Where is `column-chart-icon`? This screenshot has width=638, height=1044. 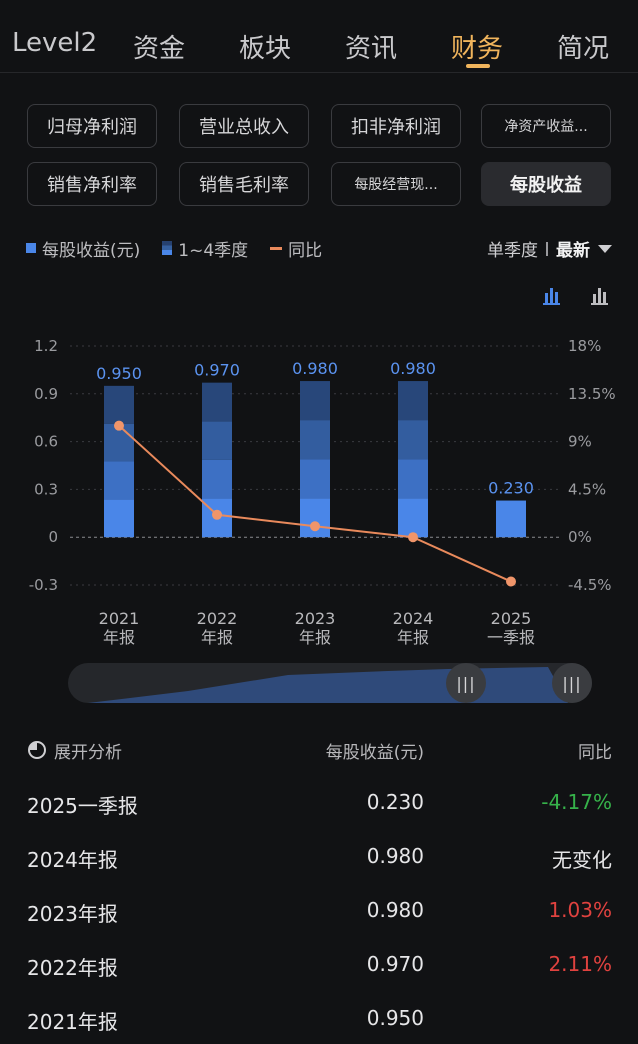 column-chart-icon is located at coordinates (599, 296).